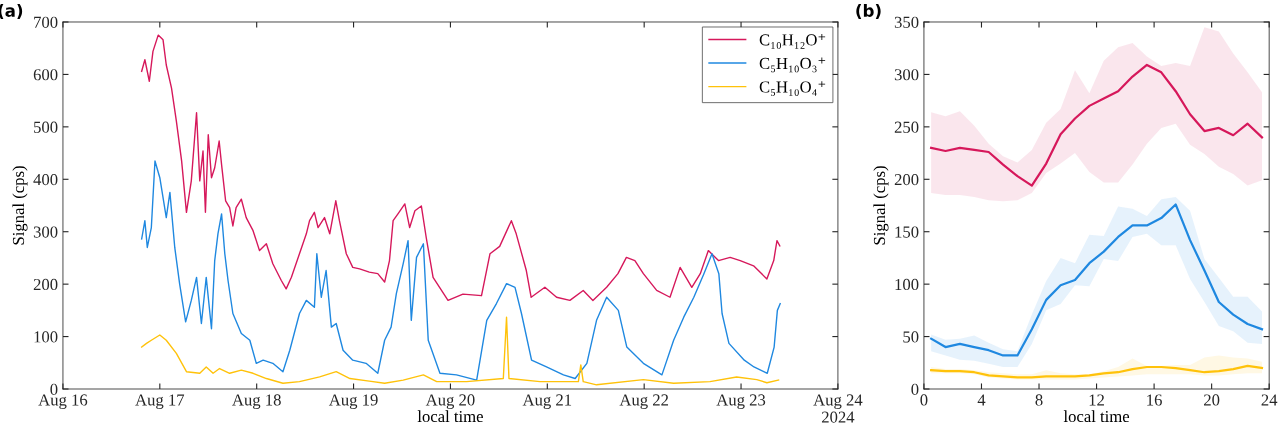 The width and height of the screenshot is (1282, 433). What do you see at coordinates (924, 400) in the screenshot?
I see `x-tick-label: 0` at bounding box center [924, 400].